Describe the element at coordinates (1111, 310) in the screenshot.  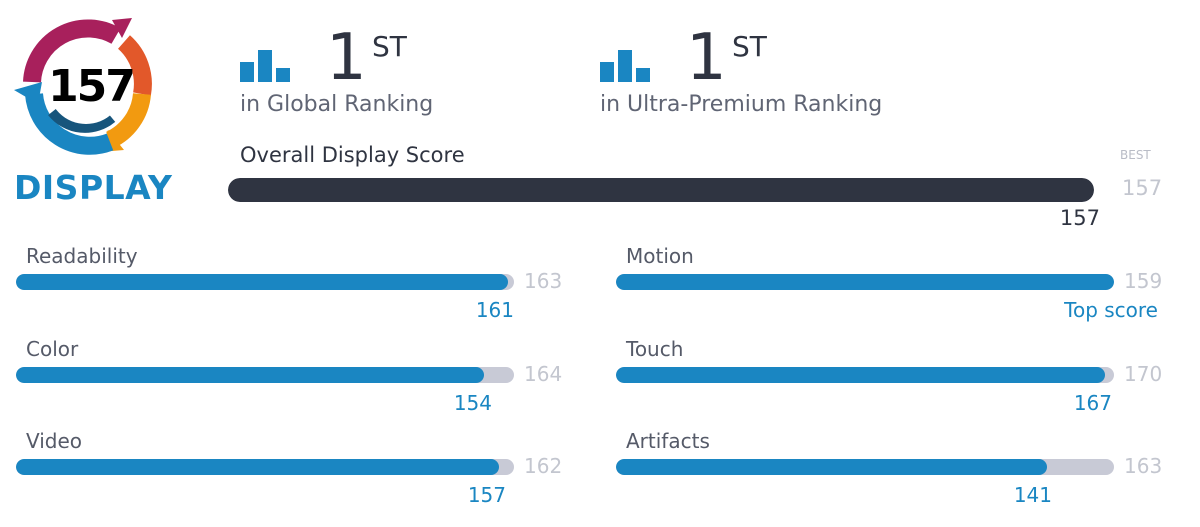
I see `metric-value: Top score` at that location.